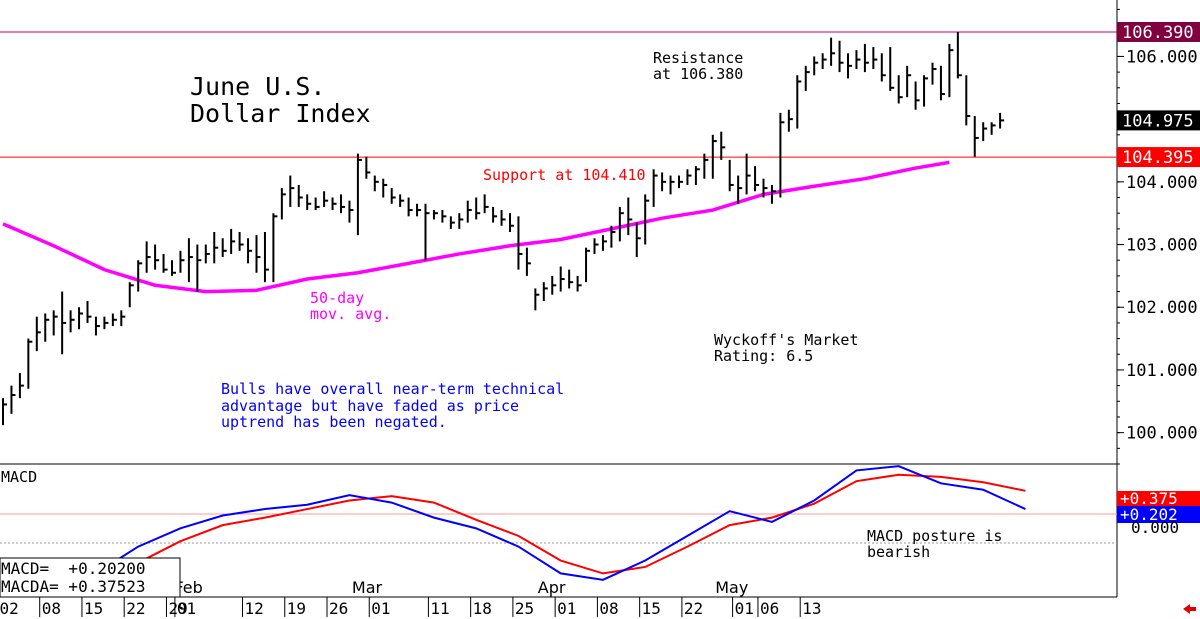 The width and height of the screenshot is (1200, 619). I want to click on price-tick-label: 106.000, so click(1162, 57).